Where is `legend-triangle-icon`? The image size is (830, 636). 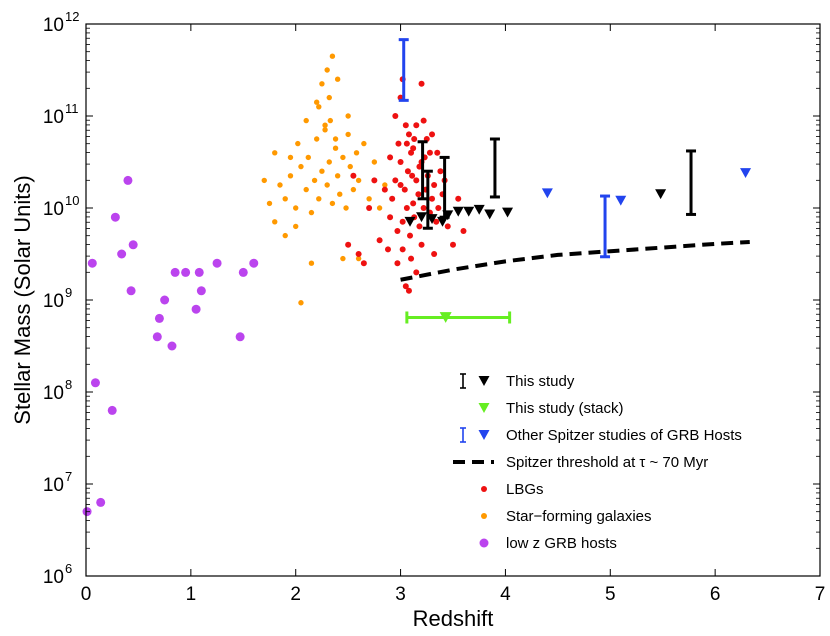
legend-triangle-icon is located at coordinates (484, 408).